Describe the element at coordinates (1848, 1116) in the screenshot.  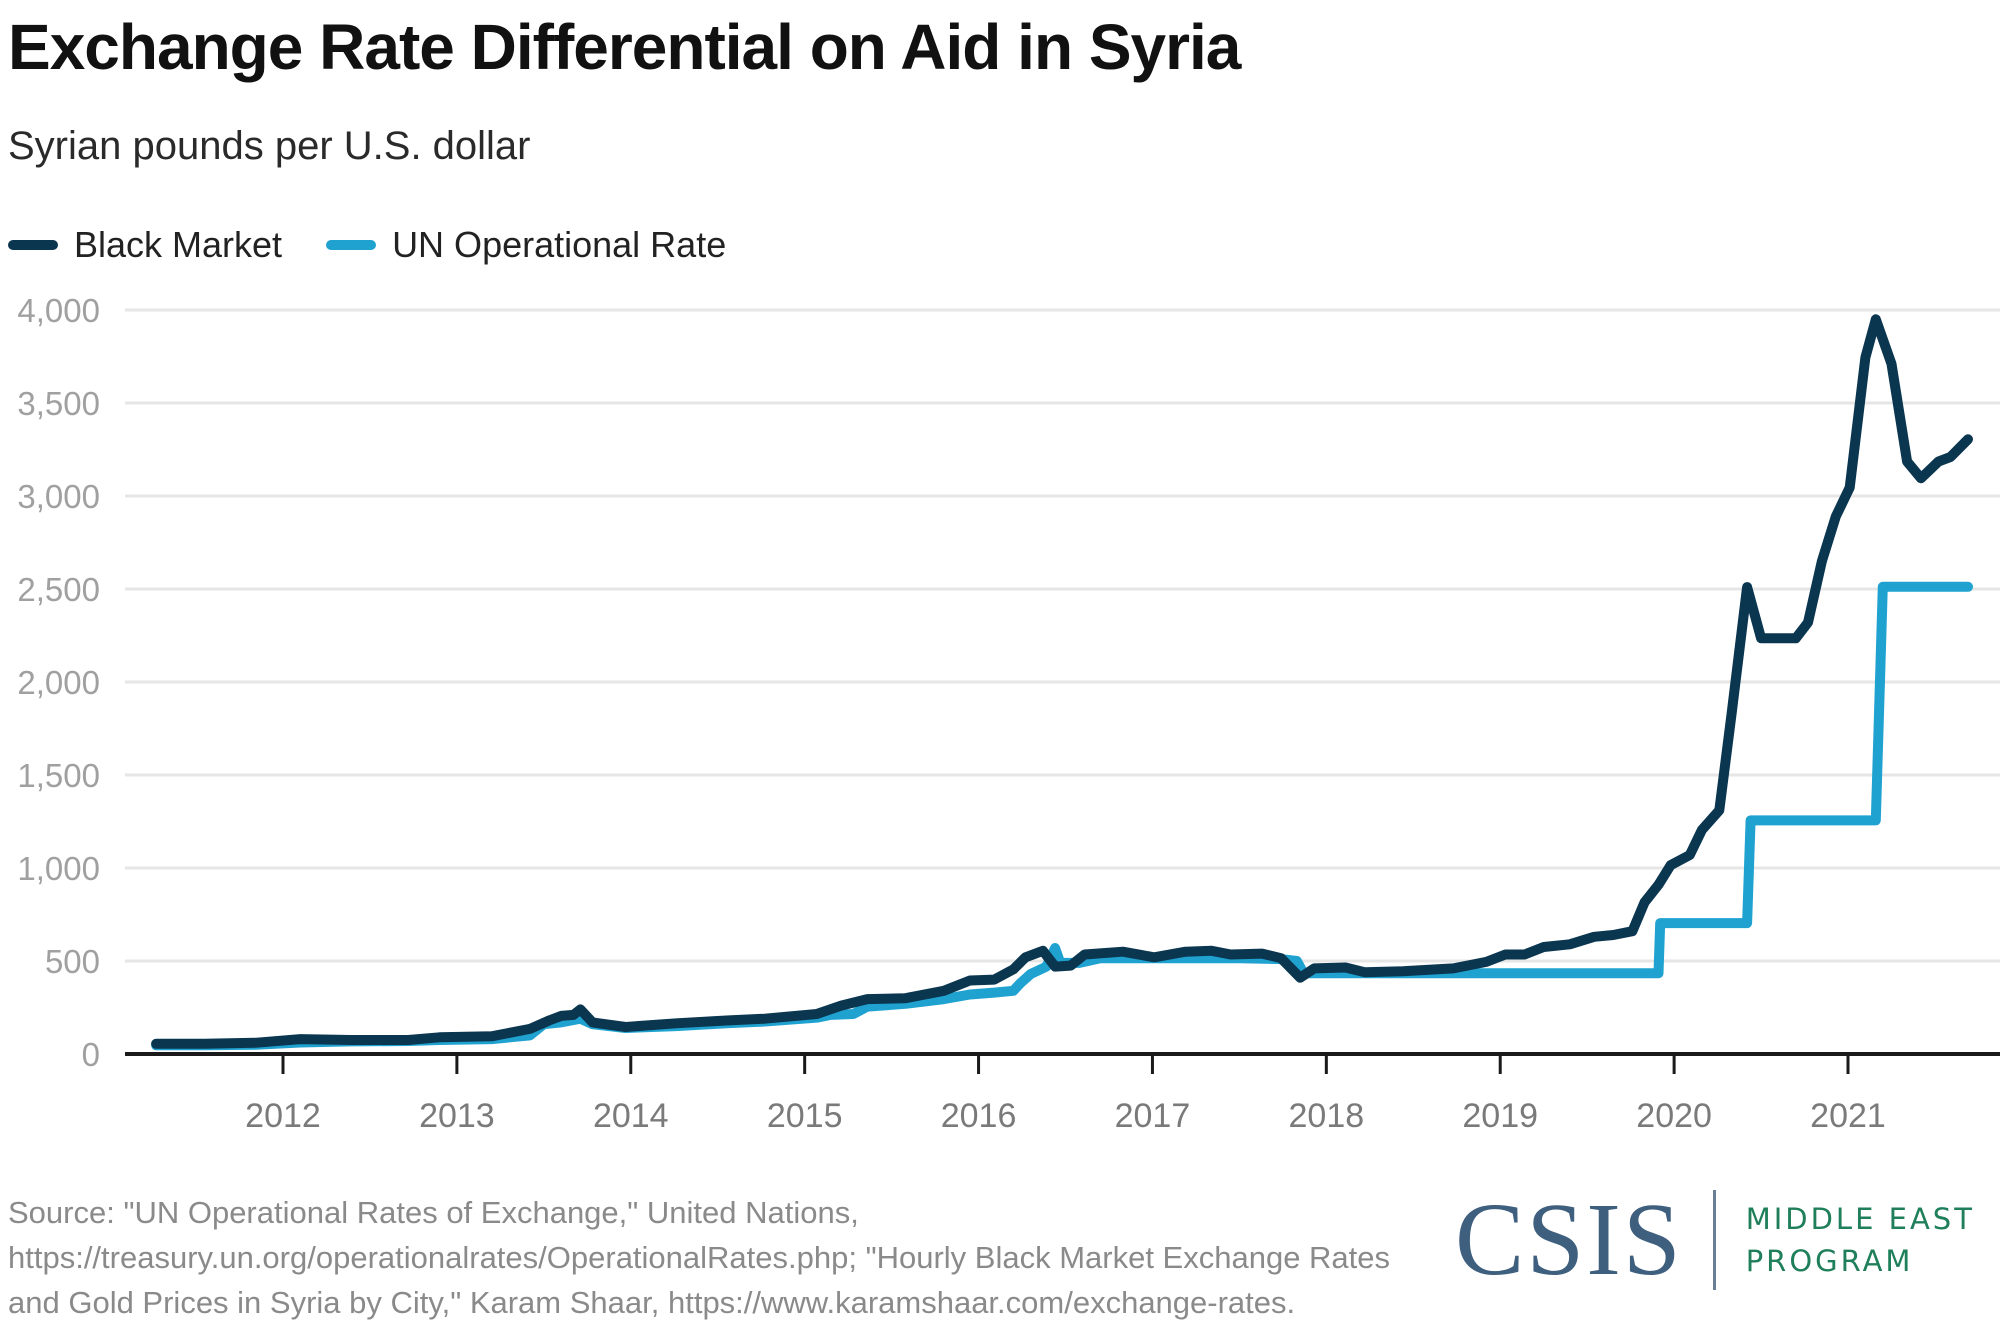
I see `x-tick-label: 2021` at that location.